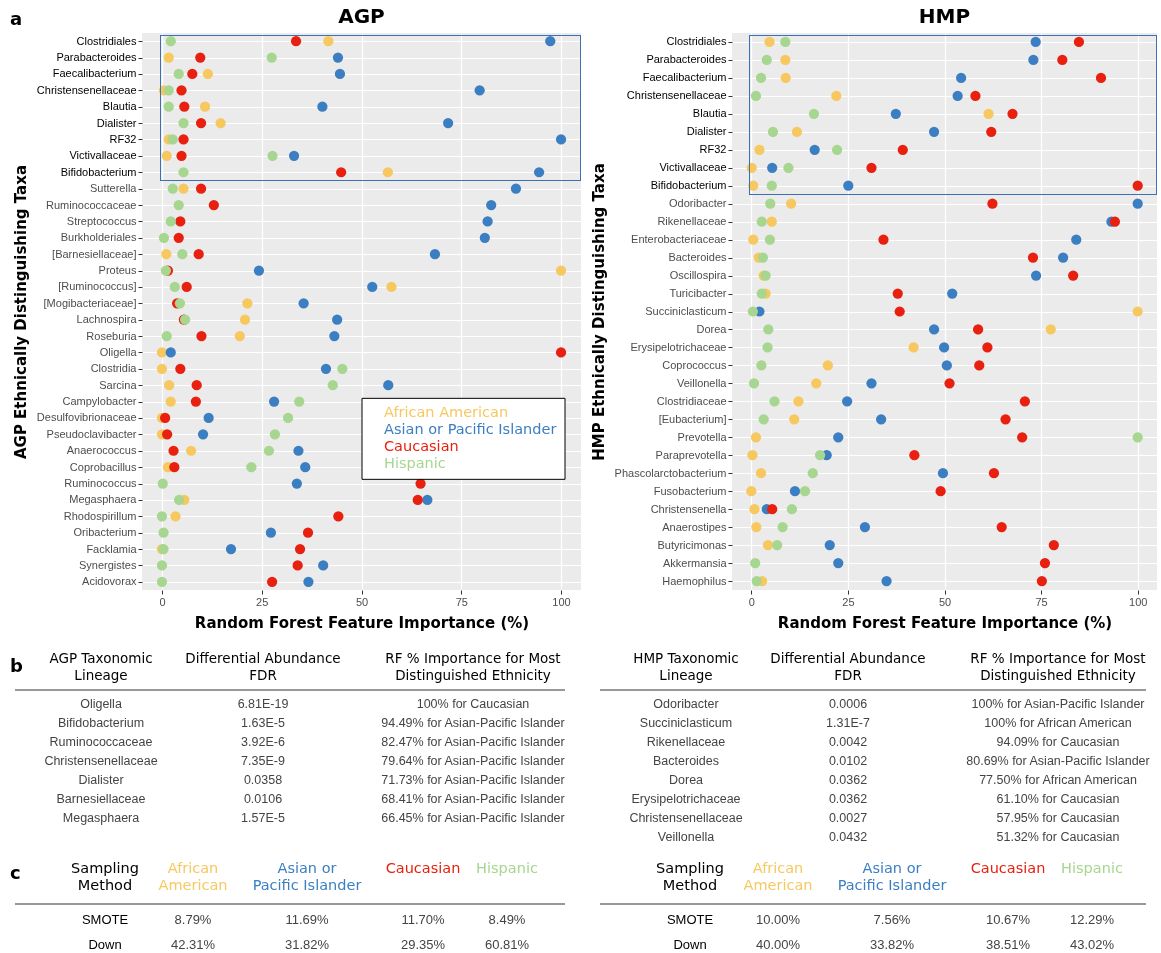 The image size is (1161, 953). Describe the element at coordinates (473, 742) in the screenshot. I see `text: 82.47% for Asian-Pacific Islander` at that location.